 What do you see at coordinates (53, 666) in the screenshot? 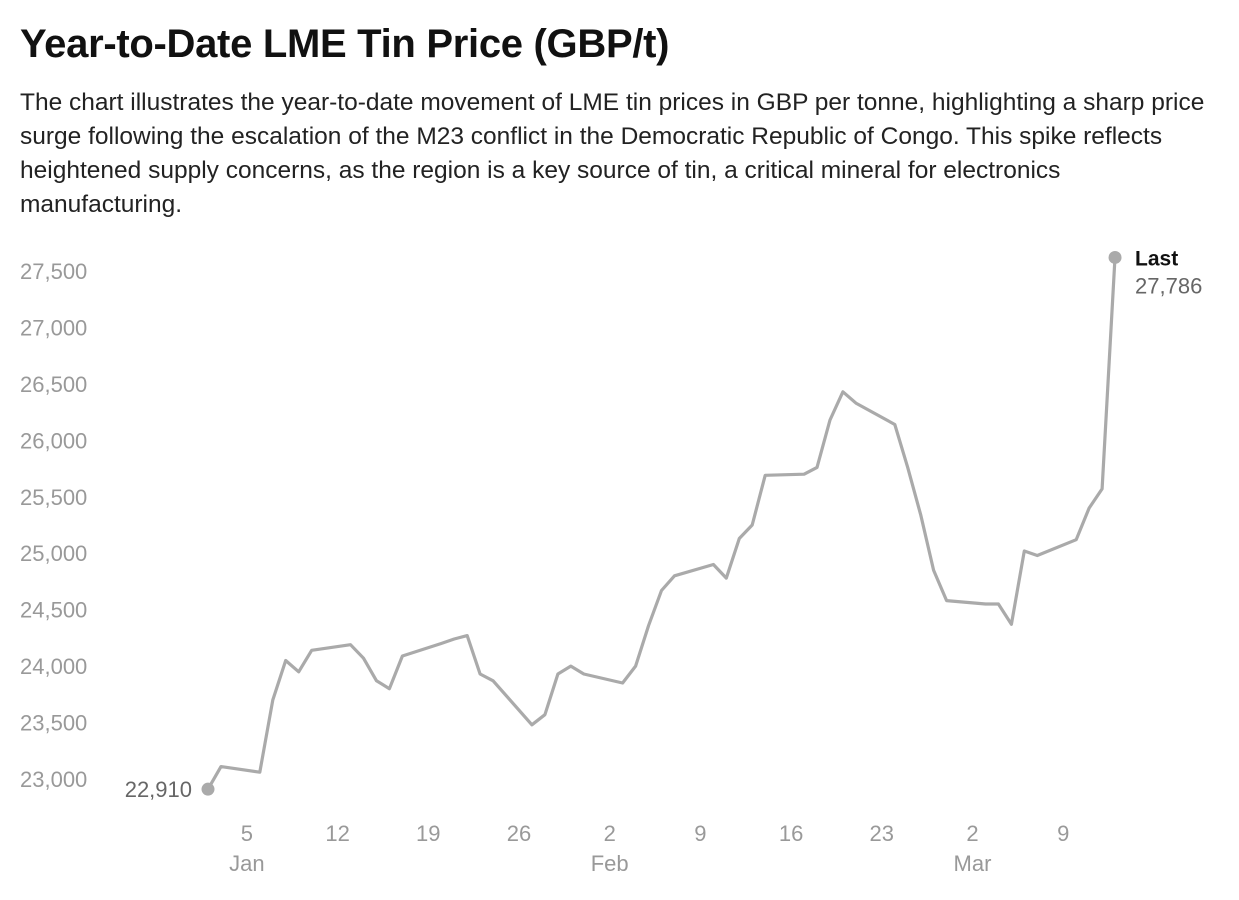
I see `y-tick-label: 24,000` at bounding box center [53, 666].